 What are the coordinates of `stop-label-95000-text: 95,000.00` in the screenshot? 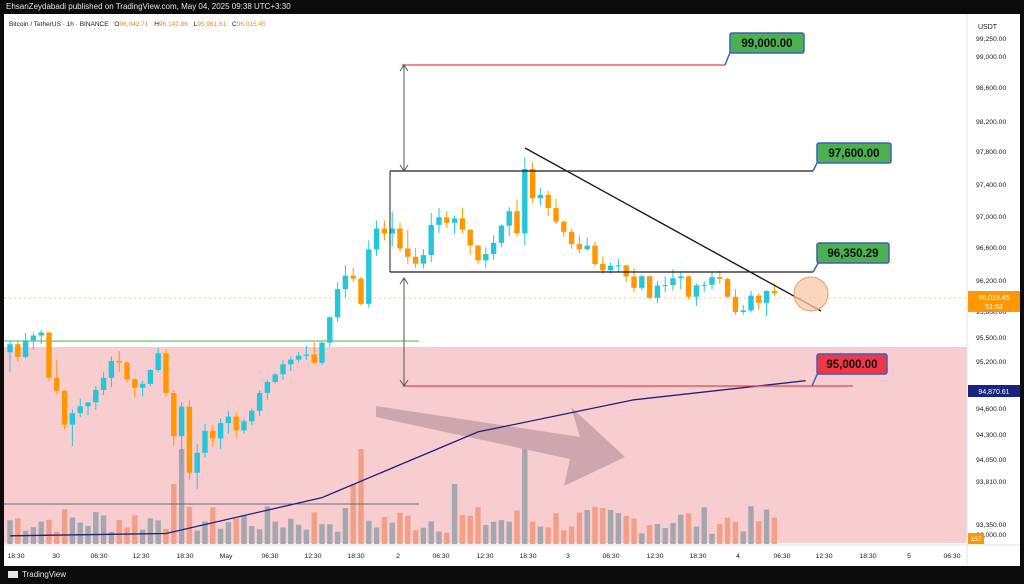 It's located at (851, 365).